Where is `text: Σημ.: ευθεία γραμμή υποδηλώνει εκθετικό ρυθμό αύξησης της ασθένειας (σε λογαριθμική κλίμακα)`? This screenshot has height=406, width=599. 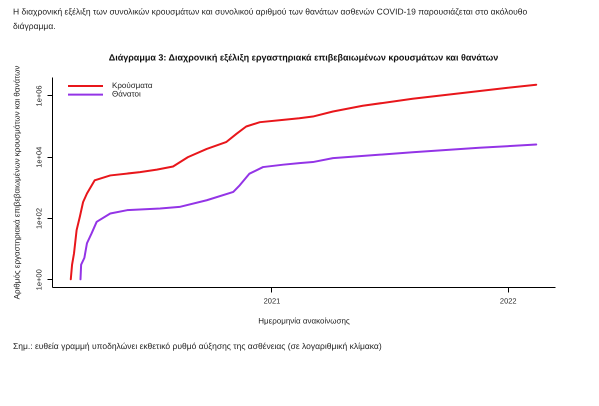
text: Σημ.: ευθεία γραμμή υποδηλώνει εκθετικό ρυθμό αύξησης της ασθένειας (σε λογαριθμική κλίμακα) is located at coordinates (197, 346).